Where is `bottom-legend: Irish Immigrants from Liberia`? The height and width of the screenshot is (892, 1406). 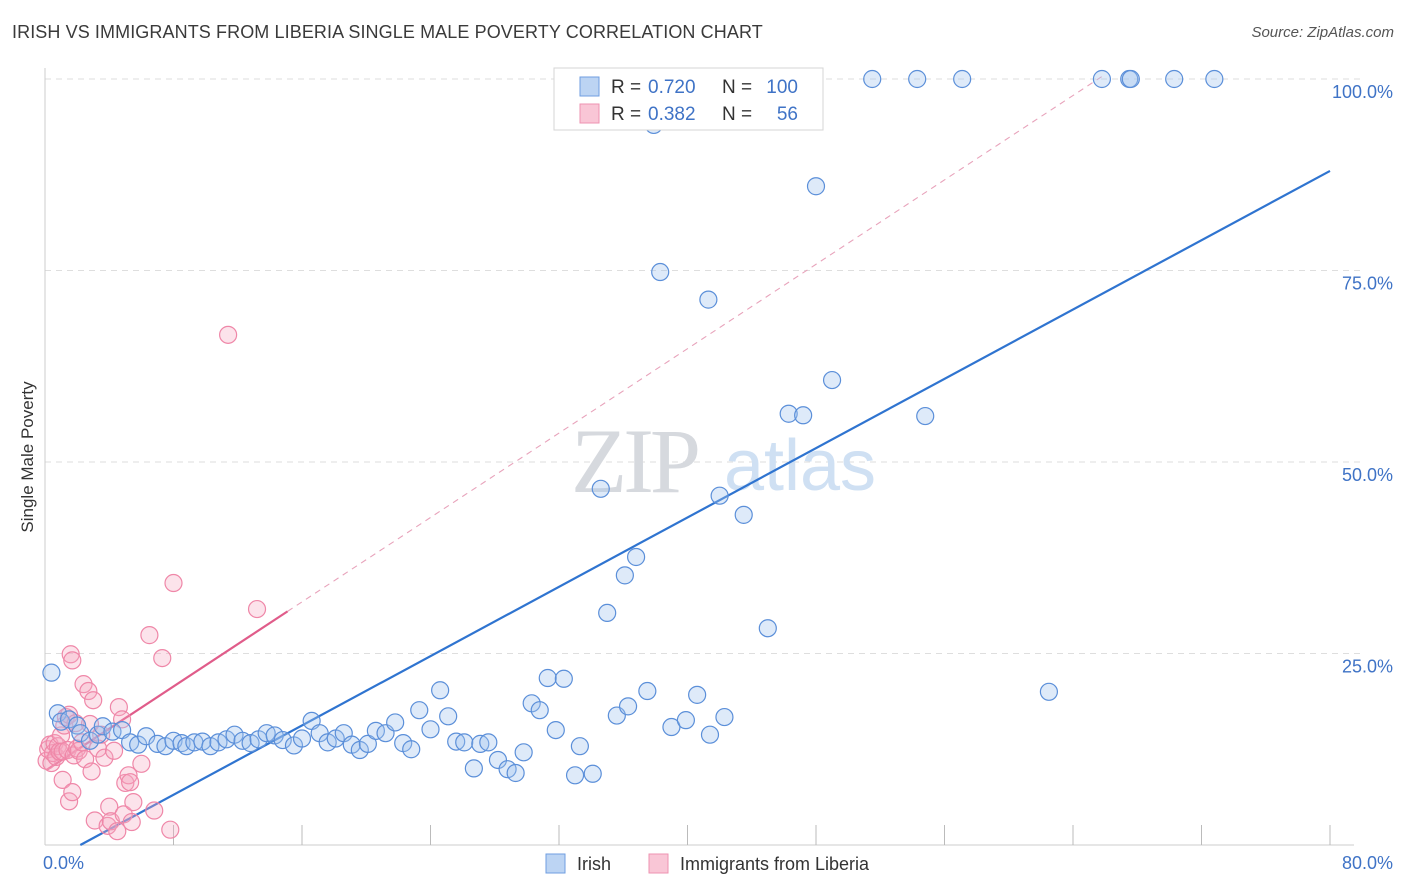 bottom-legend: Irish Immigrants from Liberia is located at coordinates (707, 863).